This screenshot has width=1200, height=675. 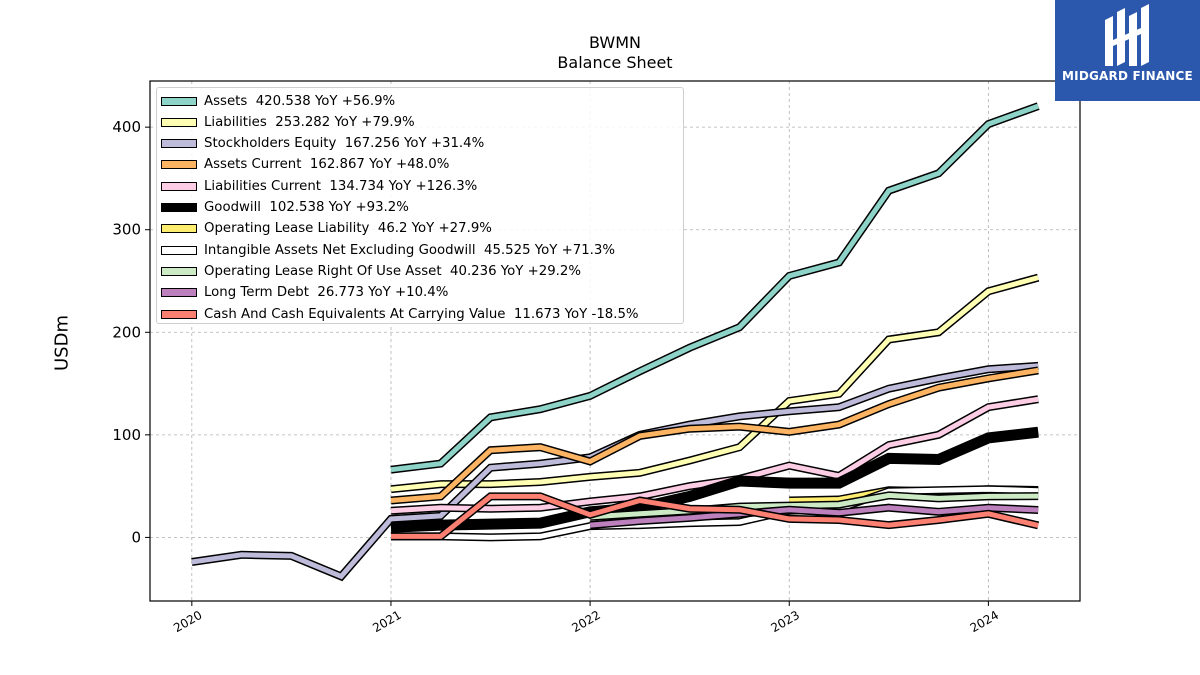 What do you see at coordinates (615, 42) in the screenshot?
I see `chart-title: BWMN` at bounding box center [615, 42].